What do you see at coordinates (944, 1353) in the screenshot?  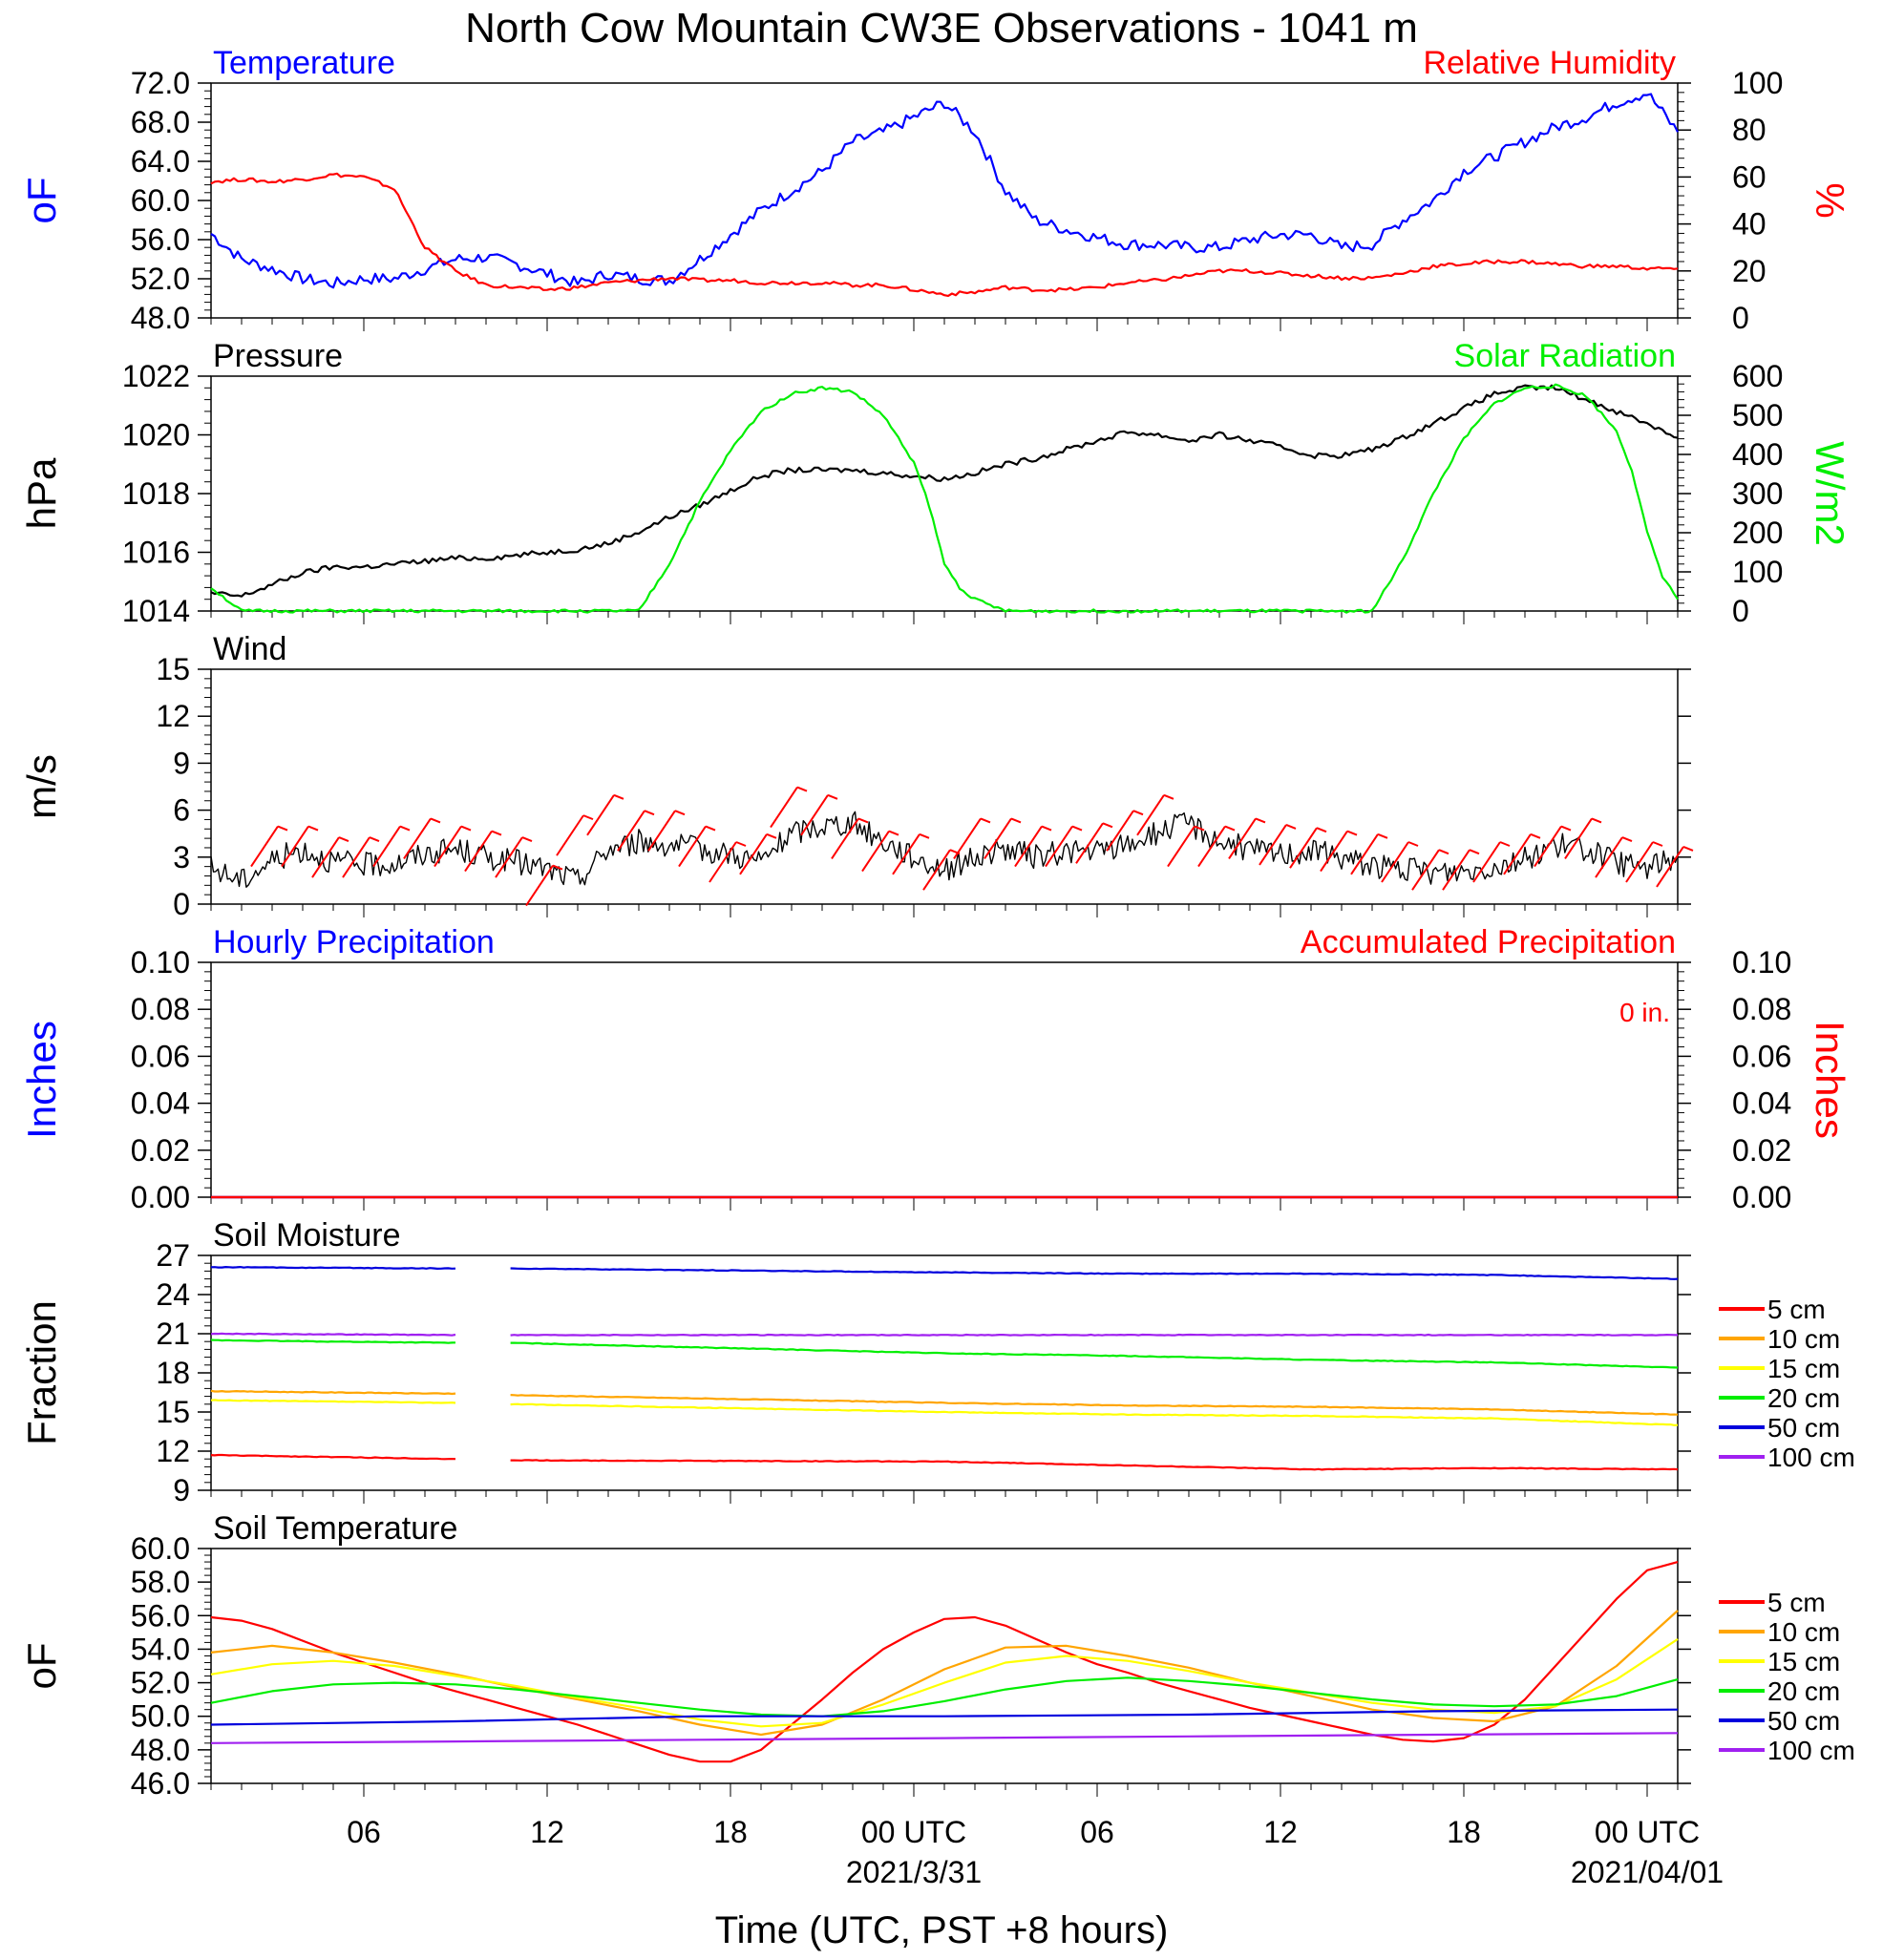 I see `series-line-20-cm` at bounding box center [944, 1353].